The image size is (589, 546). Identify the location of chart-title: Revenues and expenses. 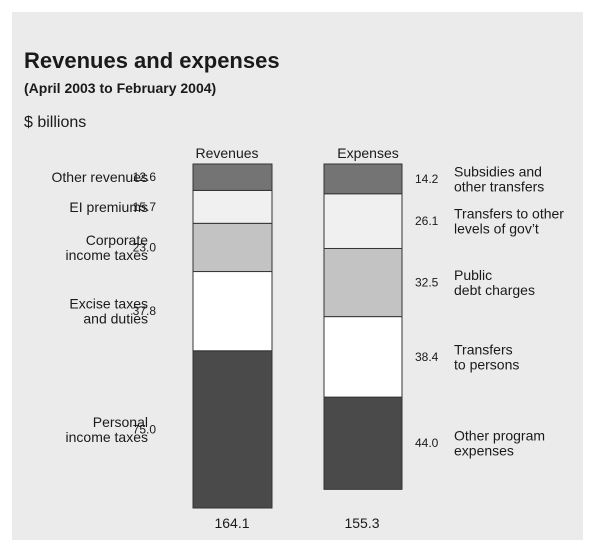
(152, 60).